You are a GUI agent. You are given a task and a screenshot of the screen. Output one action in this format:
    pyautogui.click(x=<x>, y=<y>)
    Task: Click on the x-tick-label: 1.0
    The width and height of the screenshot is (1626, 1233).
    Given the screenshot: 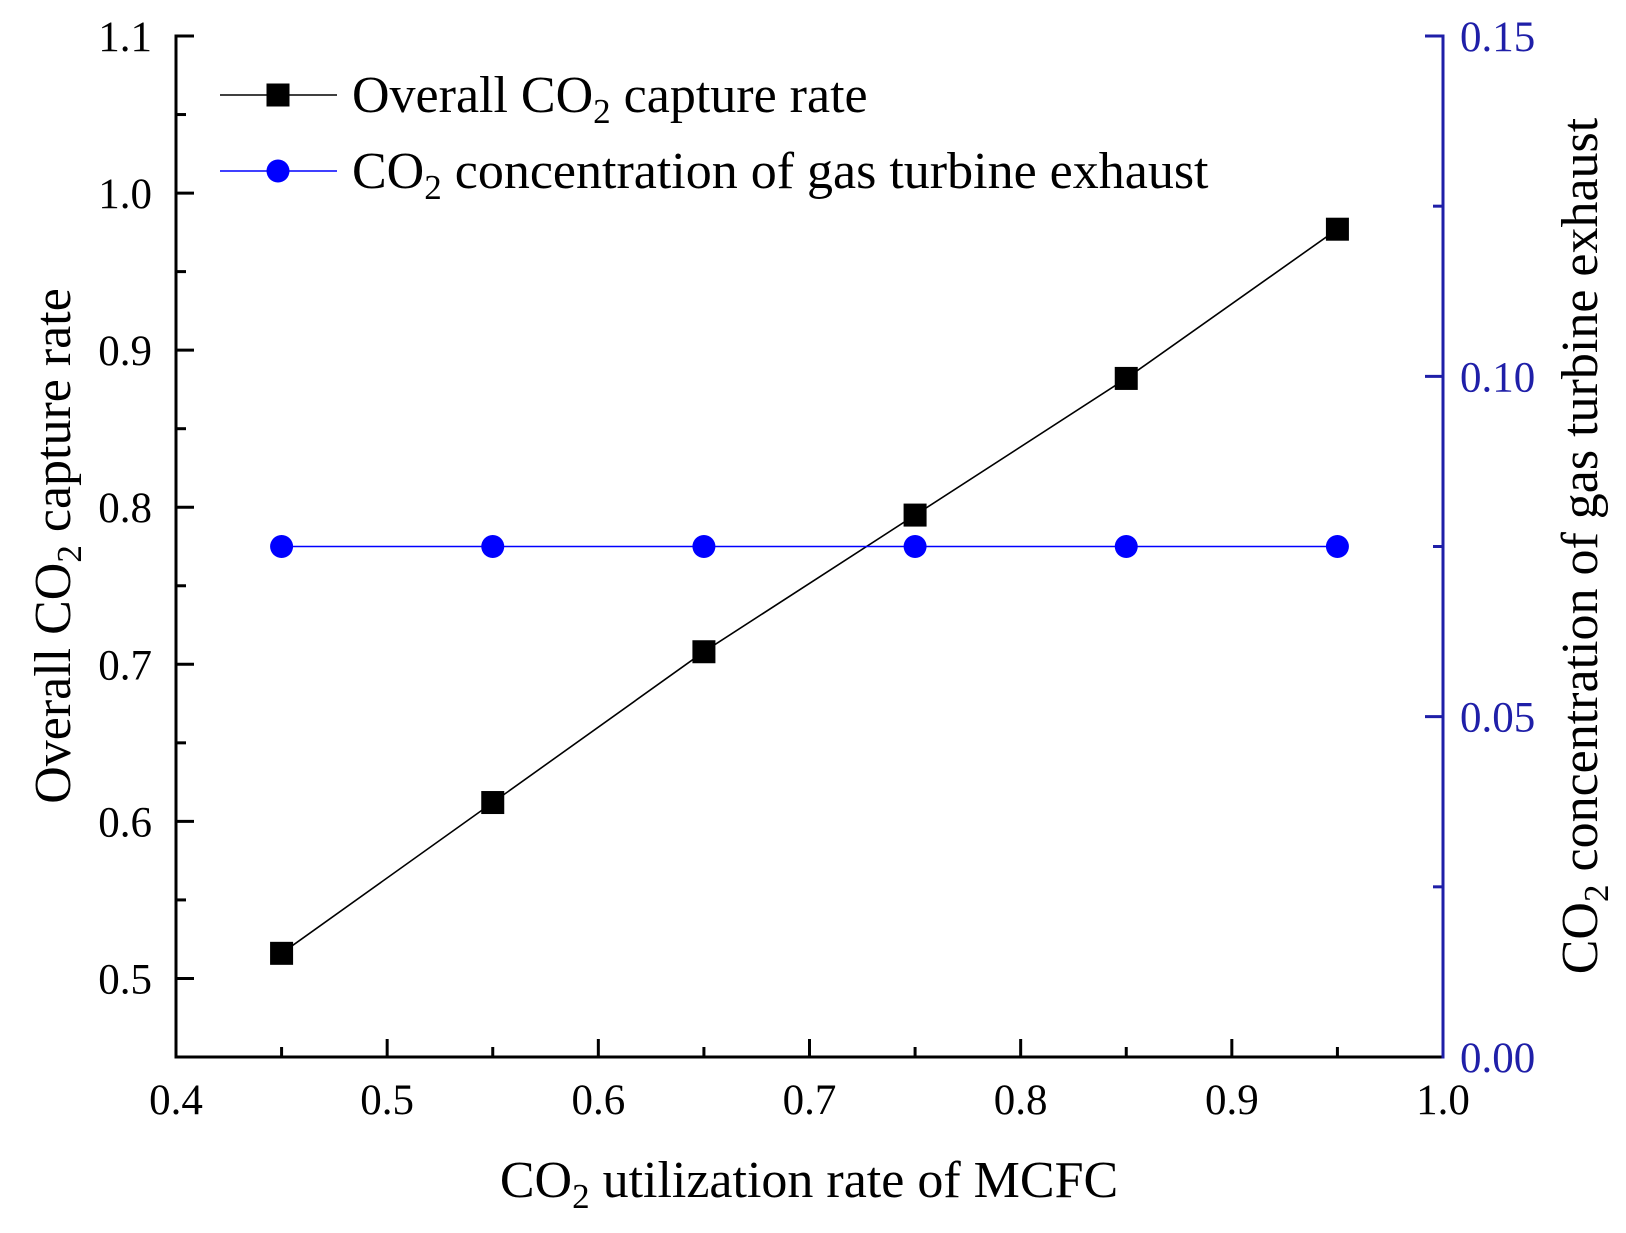 What is the action you would take?
    pyautogui.click(x=1443, y=1100)
    